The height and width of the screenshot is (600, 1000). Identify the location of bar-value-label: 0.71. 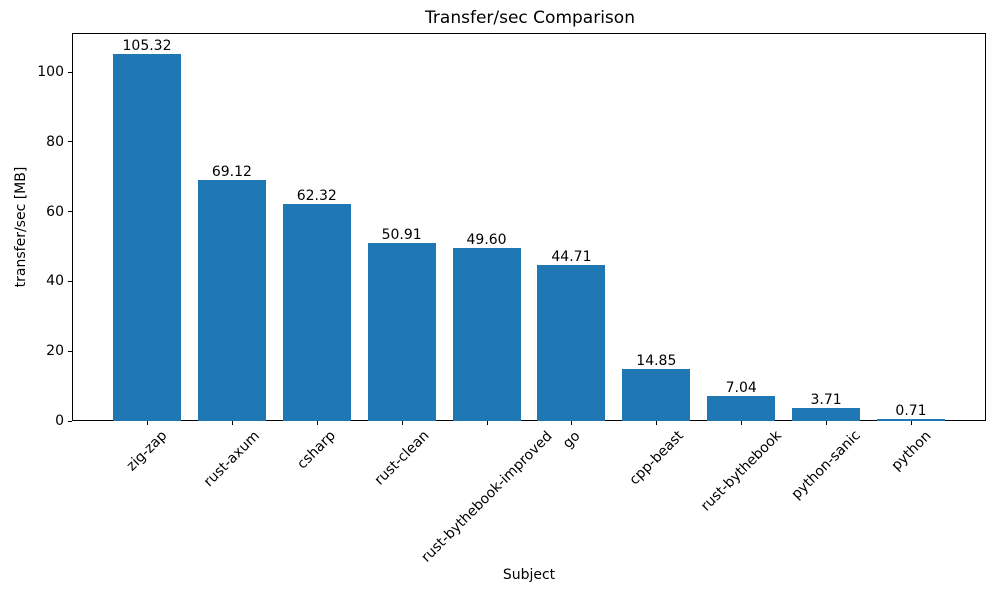
(911, 410).